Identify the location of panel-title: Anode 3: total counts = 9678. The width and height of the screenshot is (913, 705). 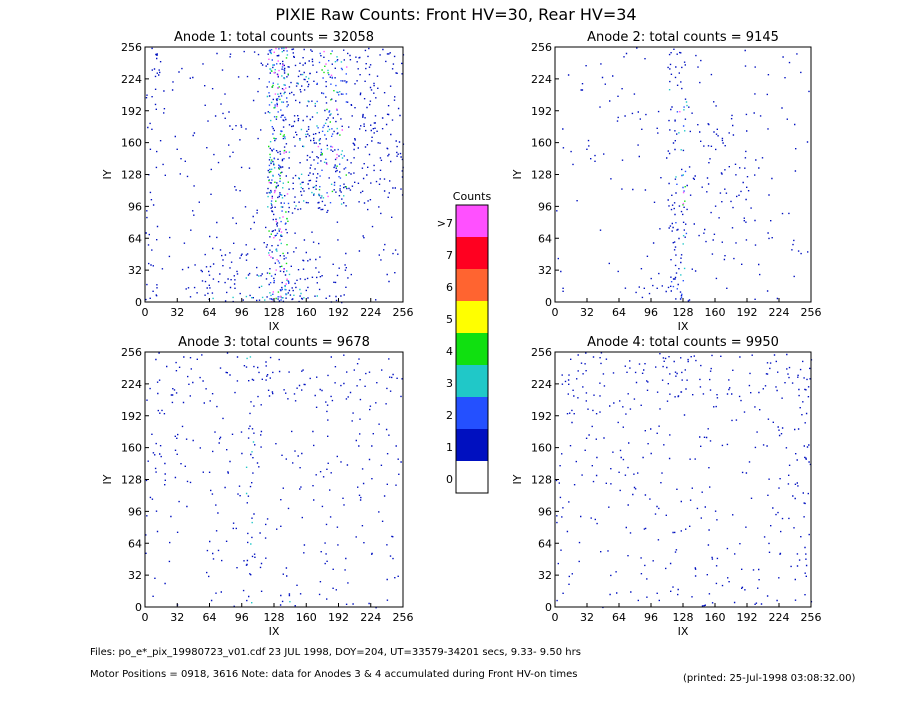
(274, 342).